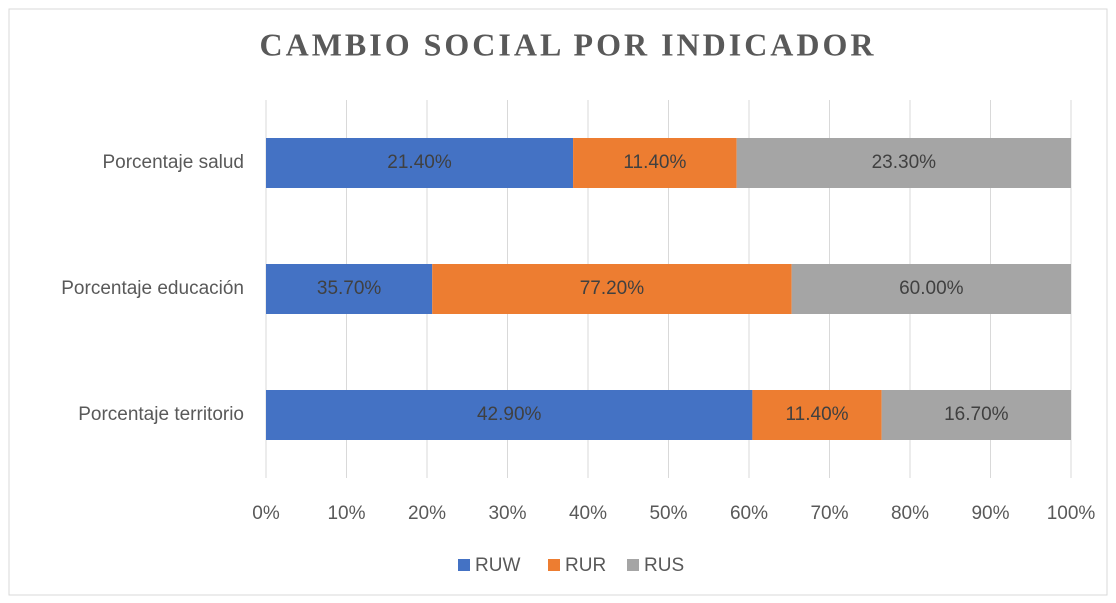 The height and width of the screenshot is (603, 1116). I want to click on data-label: 23.30%, so click(904, 162).